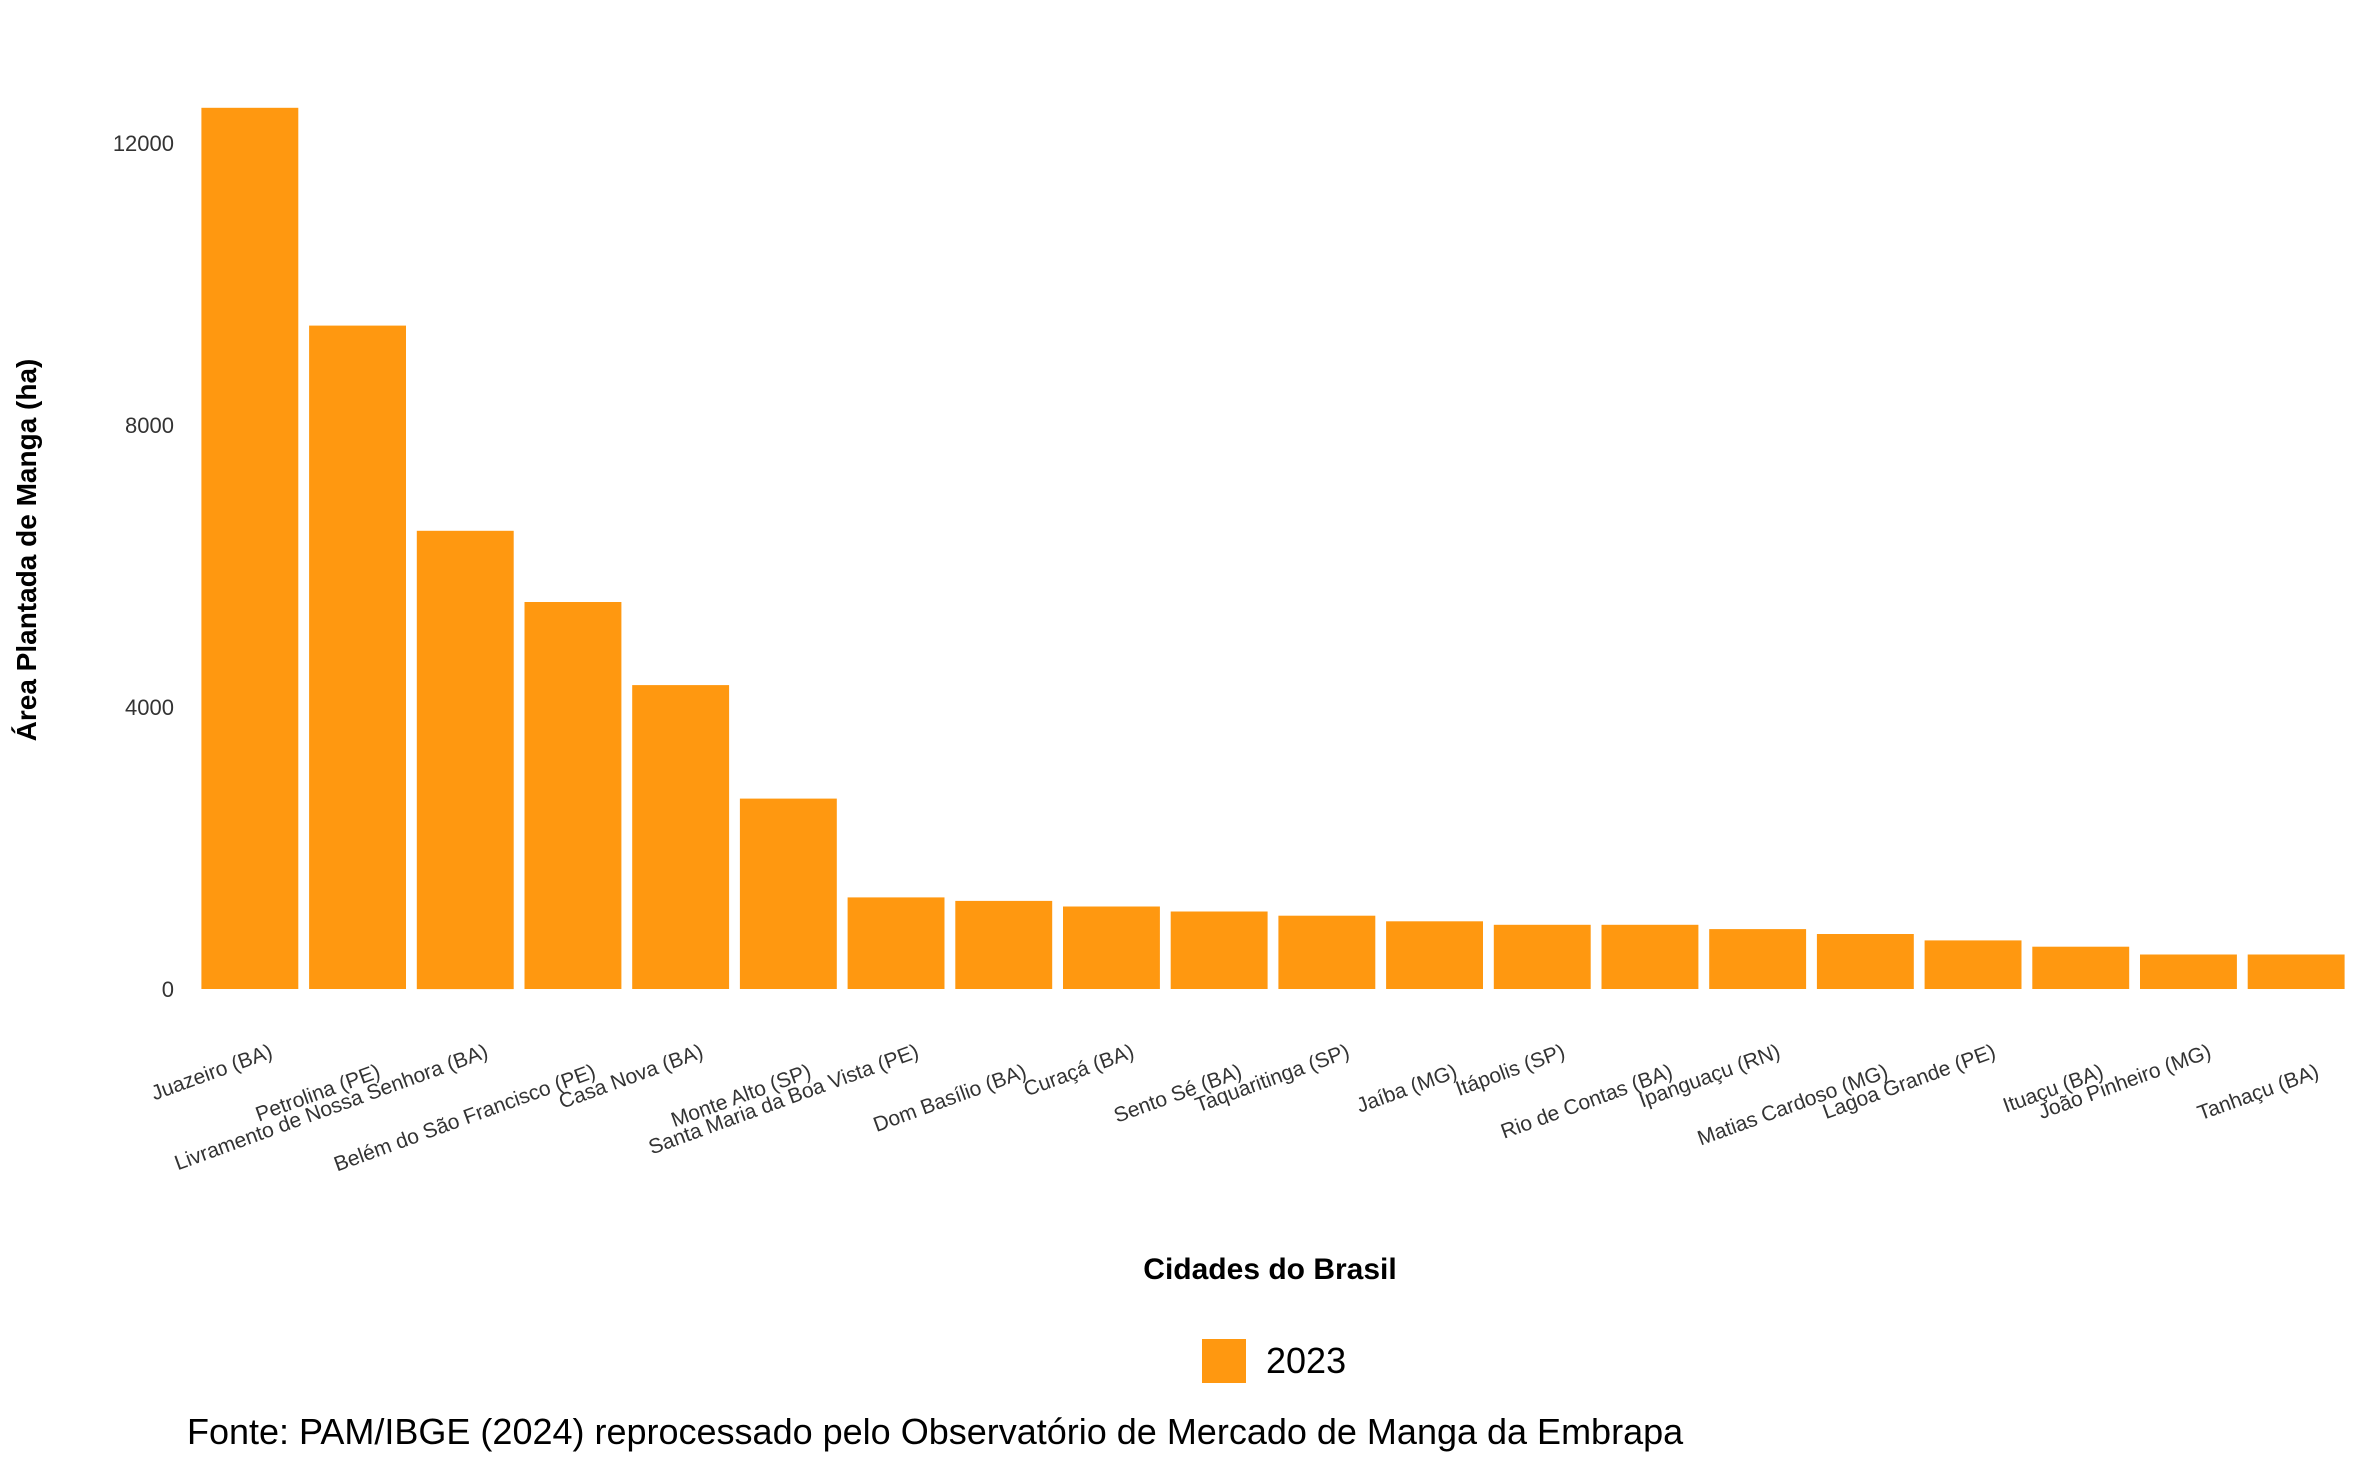  What do you see at coordinates (143, 143) in the screenshot?
I see `y-tick-label: 12000` at bounding box center [143, 143].